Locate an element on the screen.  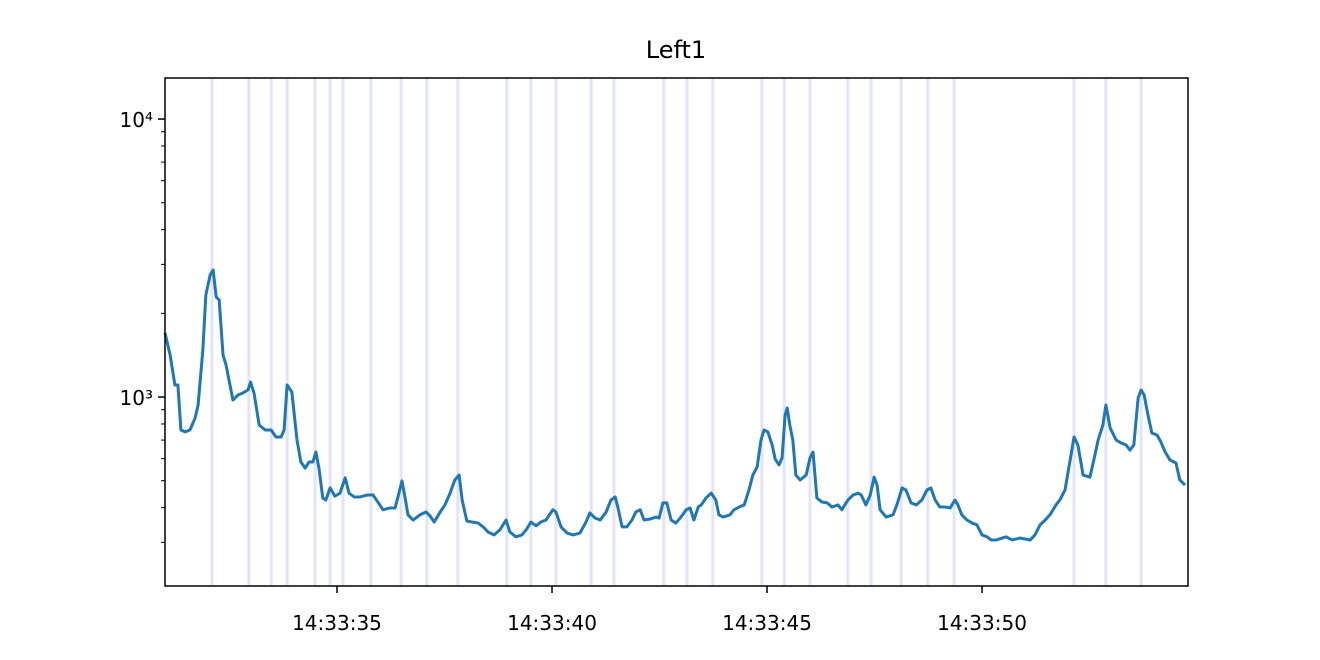
y-tick-label: 10³ is located at coordinates (136, 398).